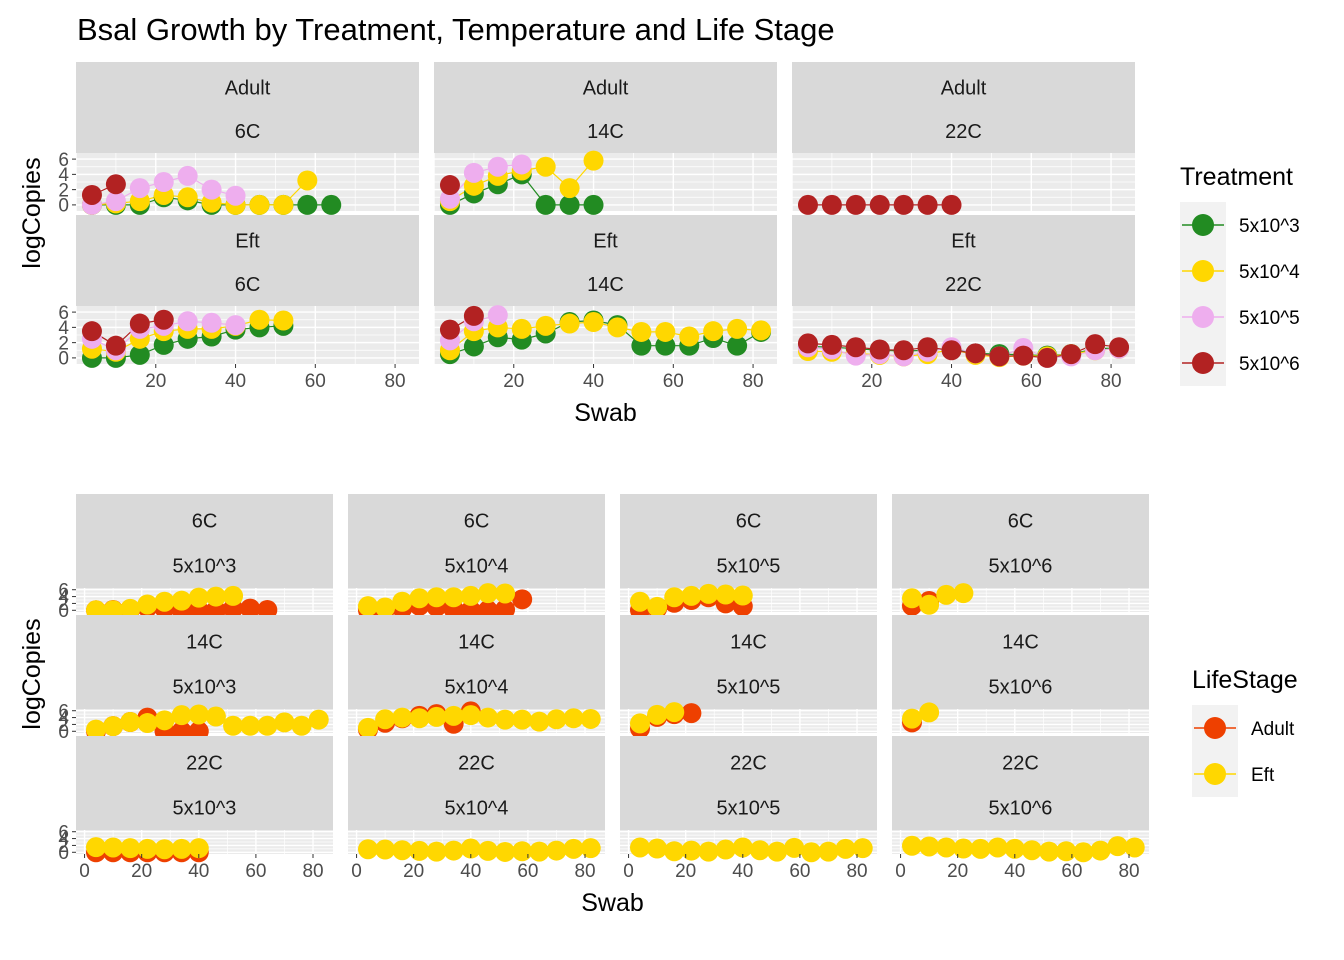 This screenshot has height=960, width=1344. What do you see at coordinates (1020, 555) in the screenshot?
I see `facet-panel: 6C 5x10^6` at bounding box center [1020, 555].